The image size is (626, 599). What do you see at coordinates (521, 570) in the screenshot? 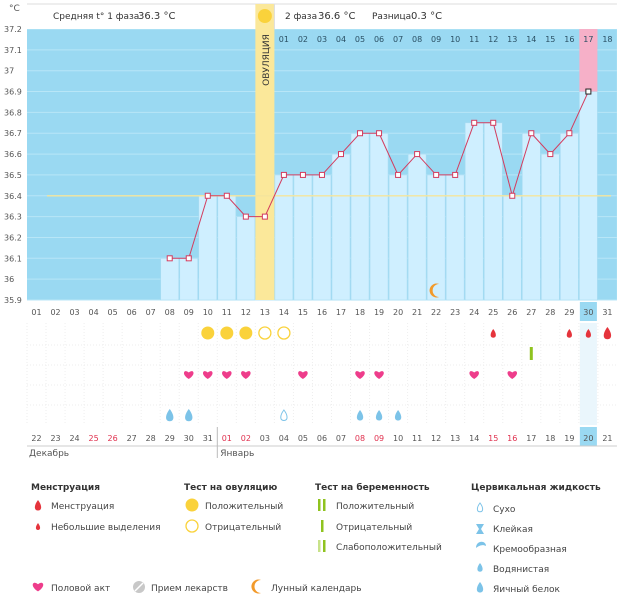
I see `legend-watery-label: Водянистая` at bounding box center [521, 570].